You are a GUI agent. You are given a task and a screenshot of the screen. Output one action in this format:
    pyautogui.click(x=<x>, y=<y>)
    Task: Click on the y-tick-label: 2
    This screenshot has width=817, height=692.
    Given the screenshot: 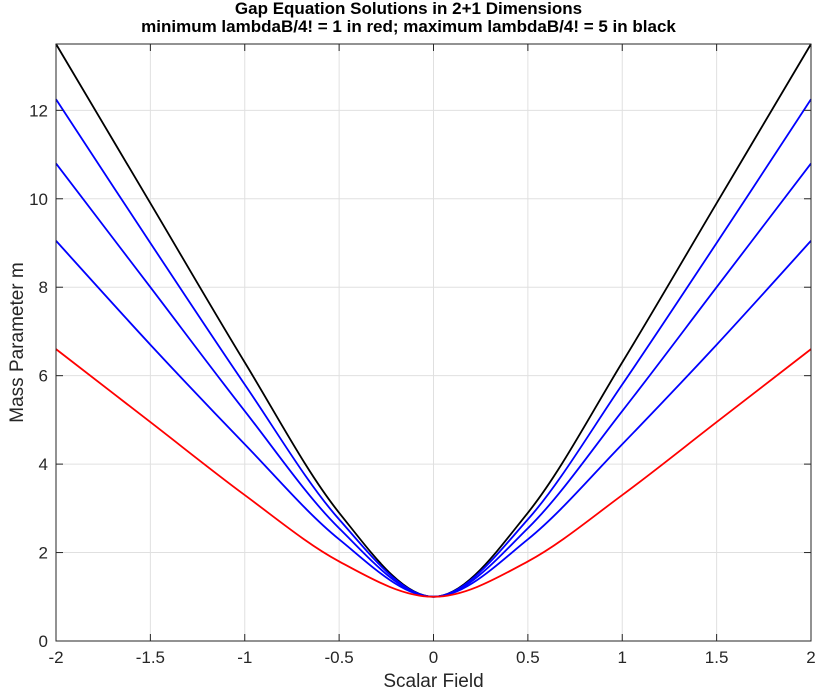 What is the action you would take?
    pyautogui.click(x=43, y=553)
    